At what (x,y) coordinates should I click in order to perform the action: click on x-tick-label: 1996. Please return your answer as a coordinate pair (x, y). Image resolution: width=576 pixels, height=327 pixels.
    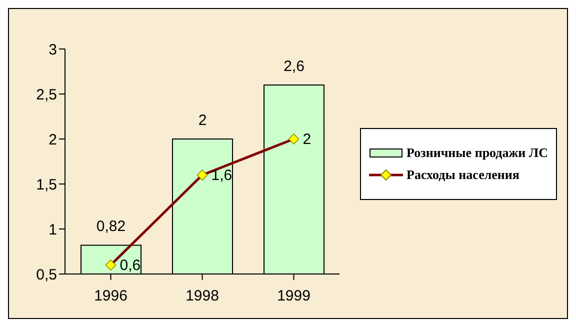
    Looking at the image, I should click on (111, 296).